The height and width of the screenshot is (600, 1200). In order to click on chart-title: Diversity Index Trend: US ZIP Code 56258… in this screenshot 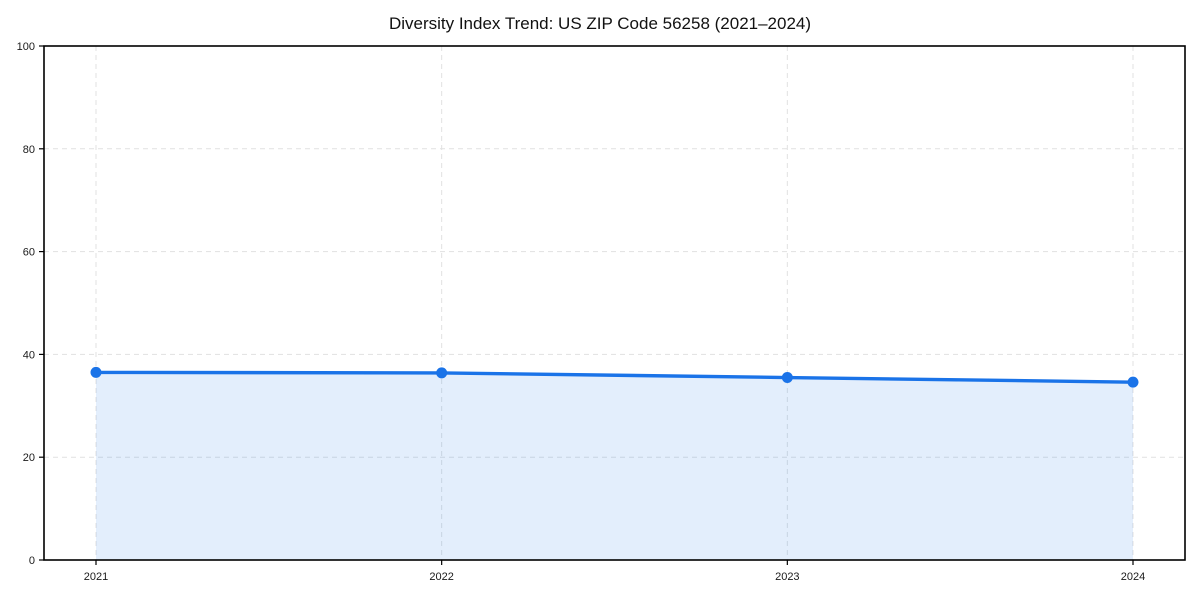, I will do `click(600, 23)`.